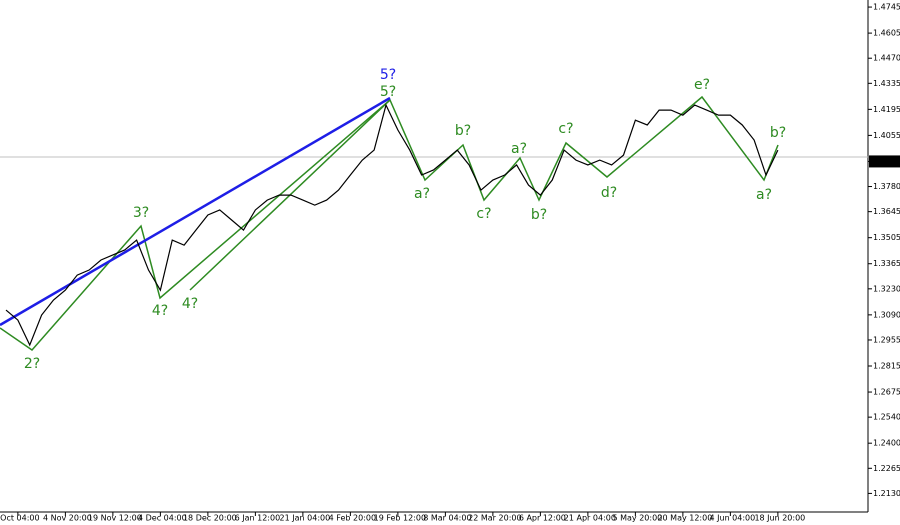 The height and width of the screenshot is (525, 900). Describe the element at coordinates (886, 83) in the screenshot. I see `y-tick-label: 1.4335` at that location.